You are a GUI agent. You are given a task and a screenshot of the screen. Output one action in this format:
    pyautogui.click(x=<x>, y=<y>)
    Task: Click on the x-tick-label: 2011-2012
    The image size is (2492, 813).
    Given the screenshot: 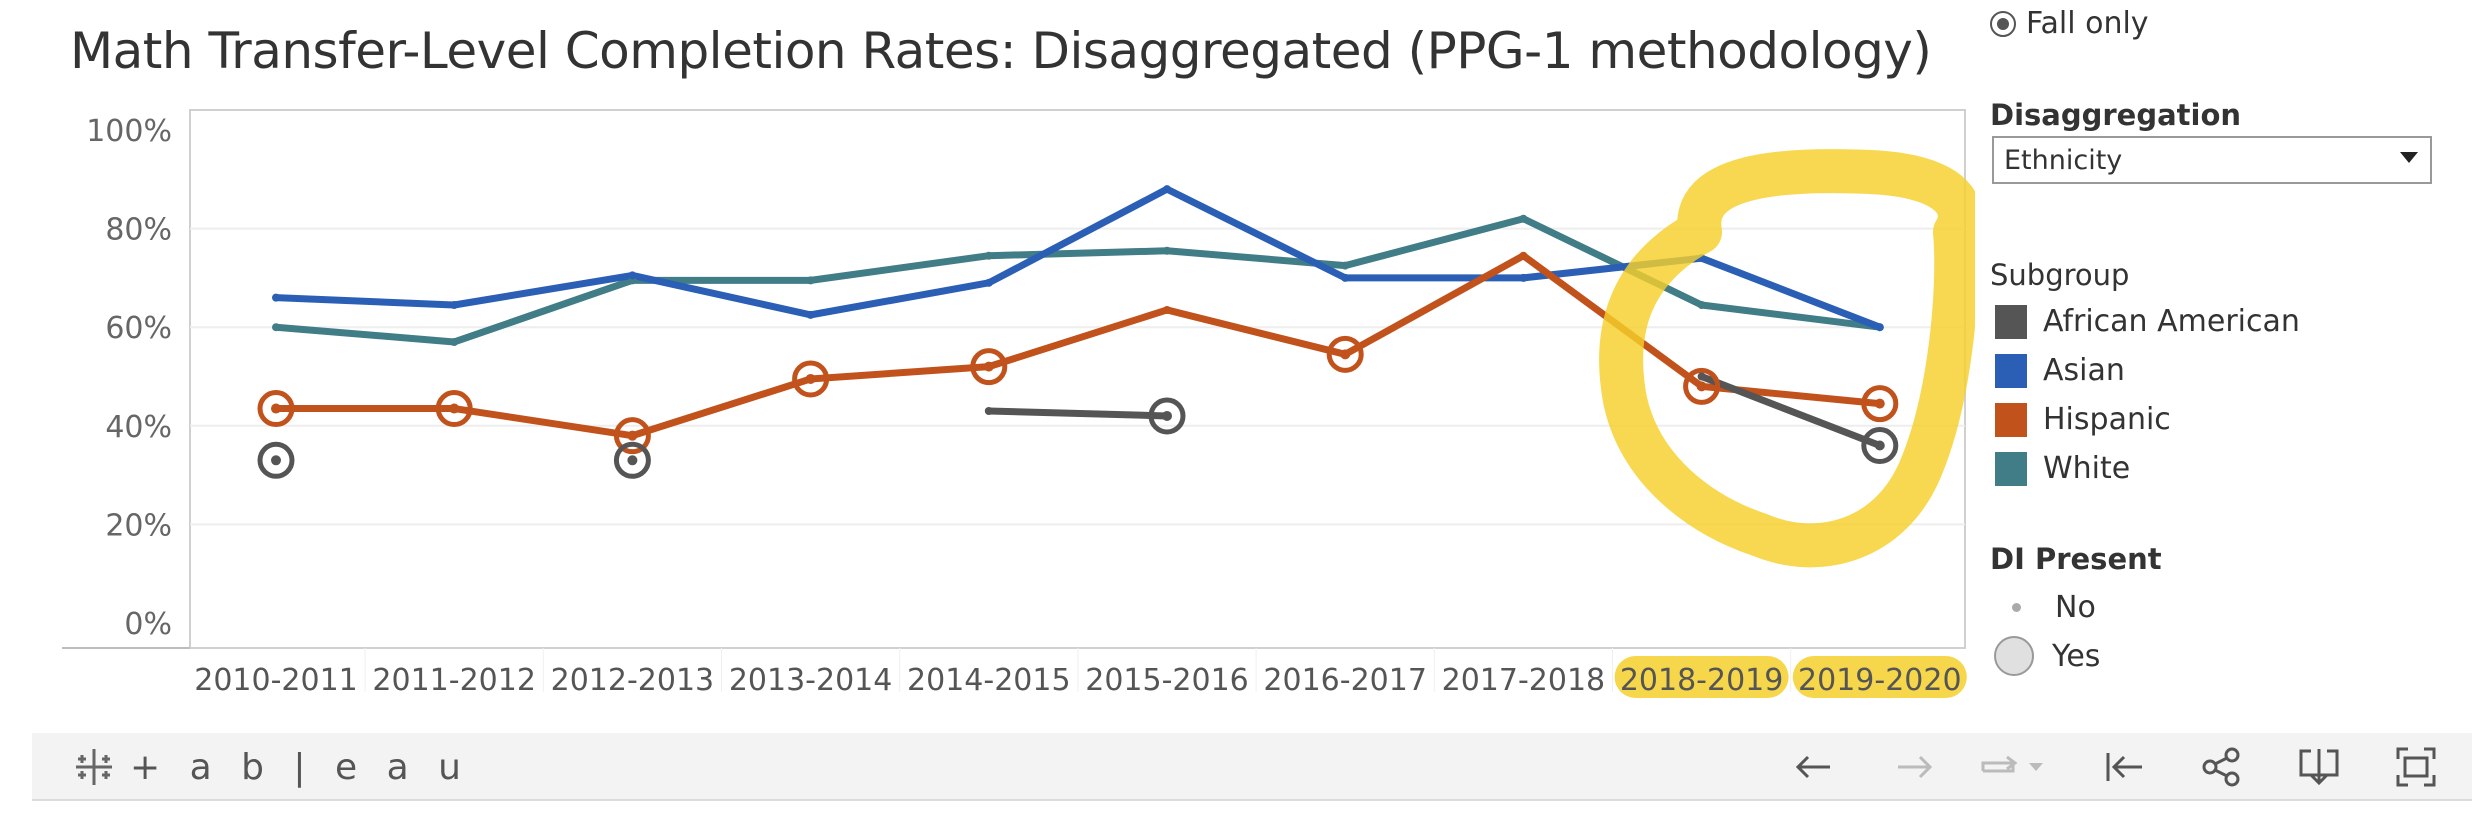 What is the action you would take?
    pyautogui.click(x=454, y=680)
    